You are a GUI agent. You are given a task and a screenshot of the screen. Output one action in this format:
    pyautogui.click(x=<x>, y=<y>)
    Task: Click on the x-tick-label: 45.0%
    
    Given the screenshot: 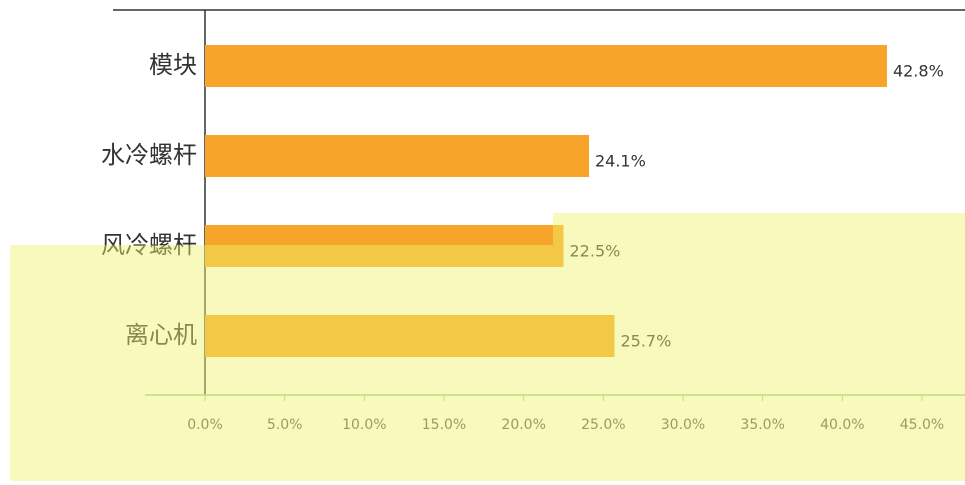 What is the action you would take?
    pyautogui.click(x=922, y=425)
    